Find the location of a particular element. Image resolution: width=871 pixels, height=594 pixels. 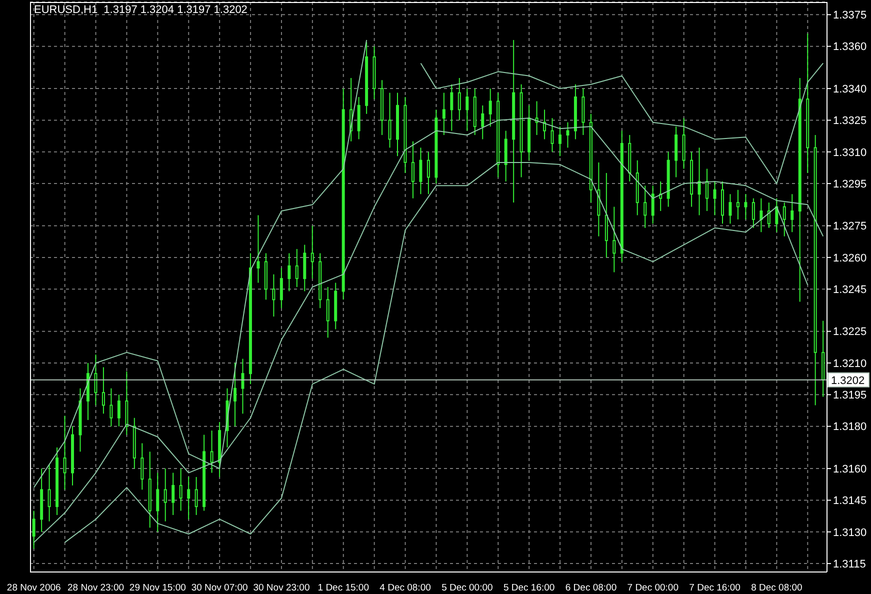

chart-title: EURUSD,H1 1.3197 1.3204 1.3197 1.3202 is located at coordinates (141, 10).